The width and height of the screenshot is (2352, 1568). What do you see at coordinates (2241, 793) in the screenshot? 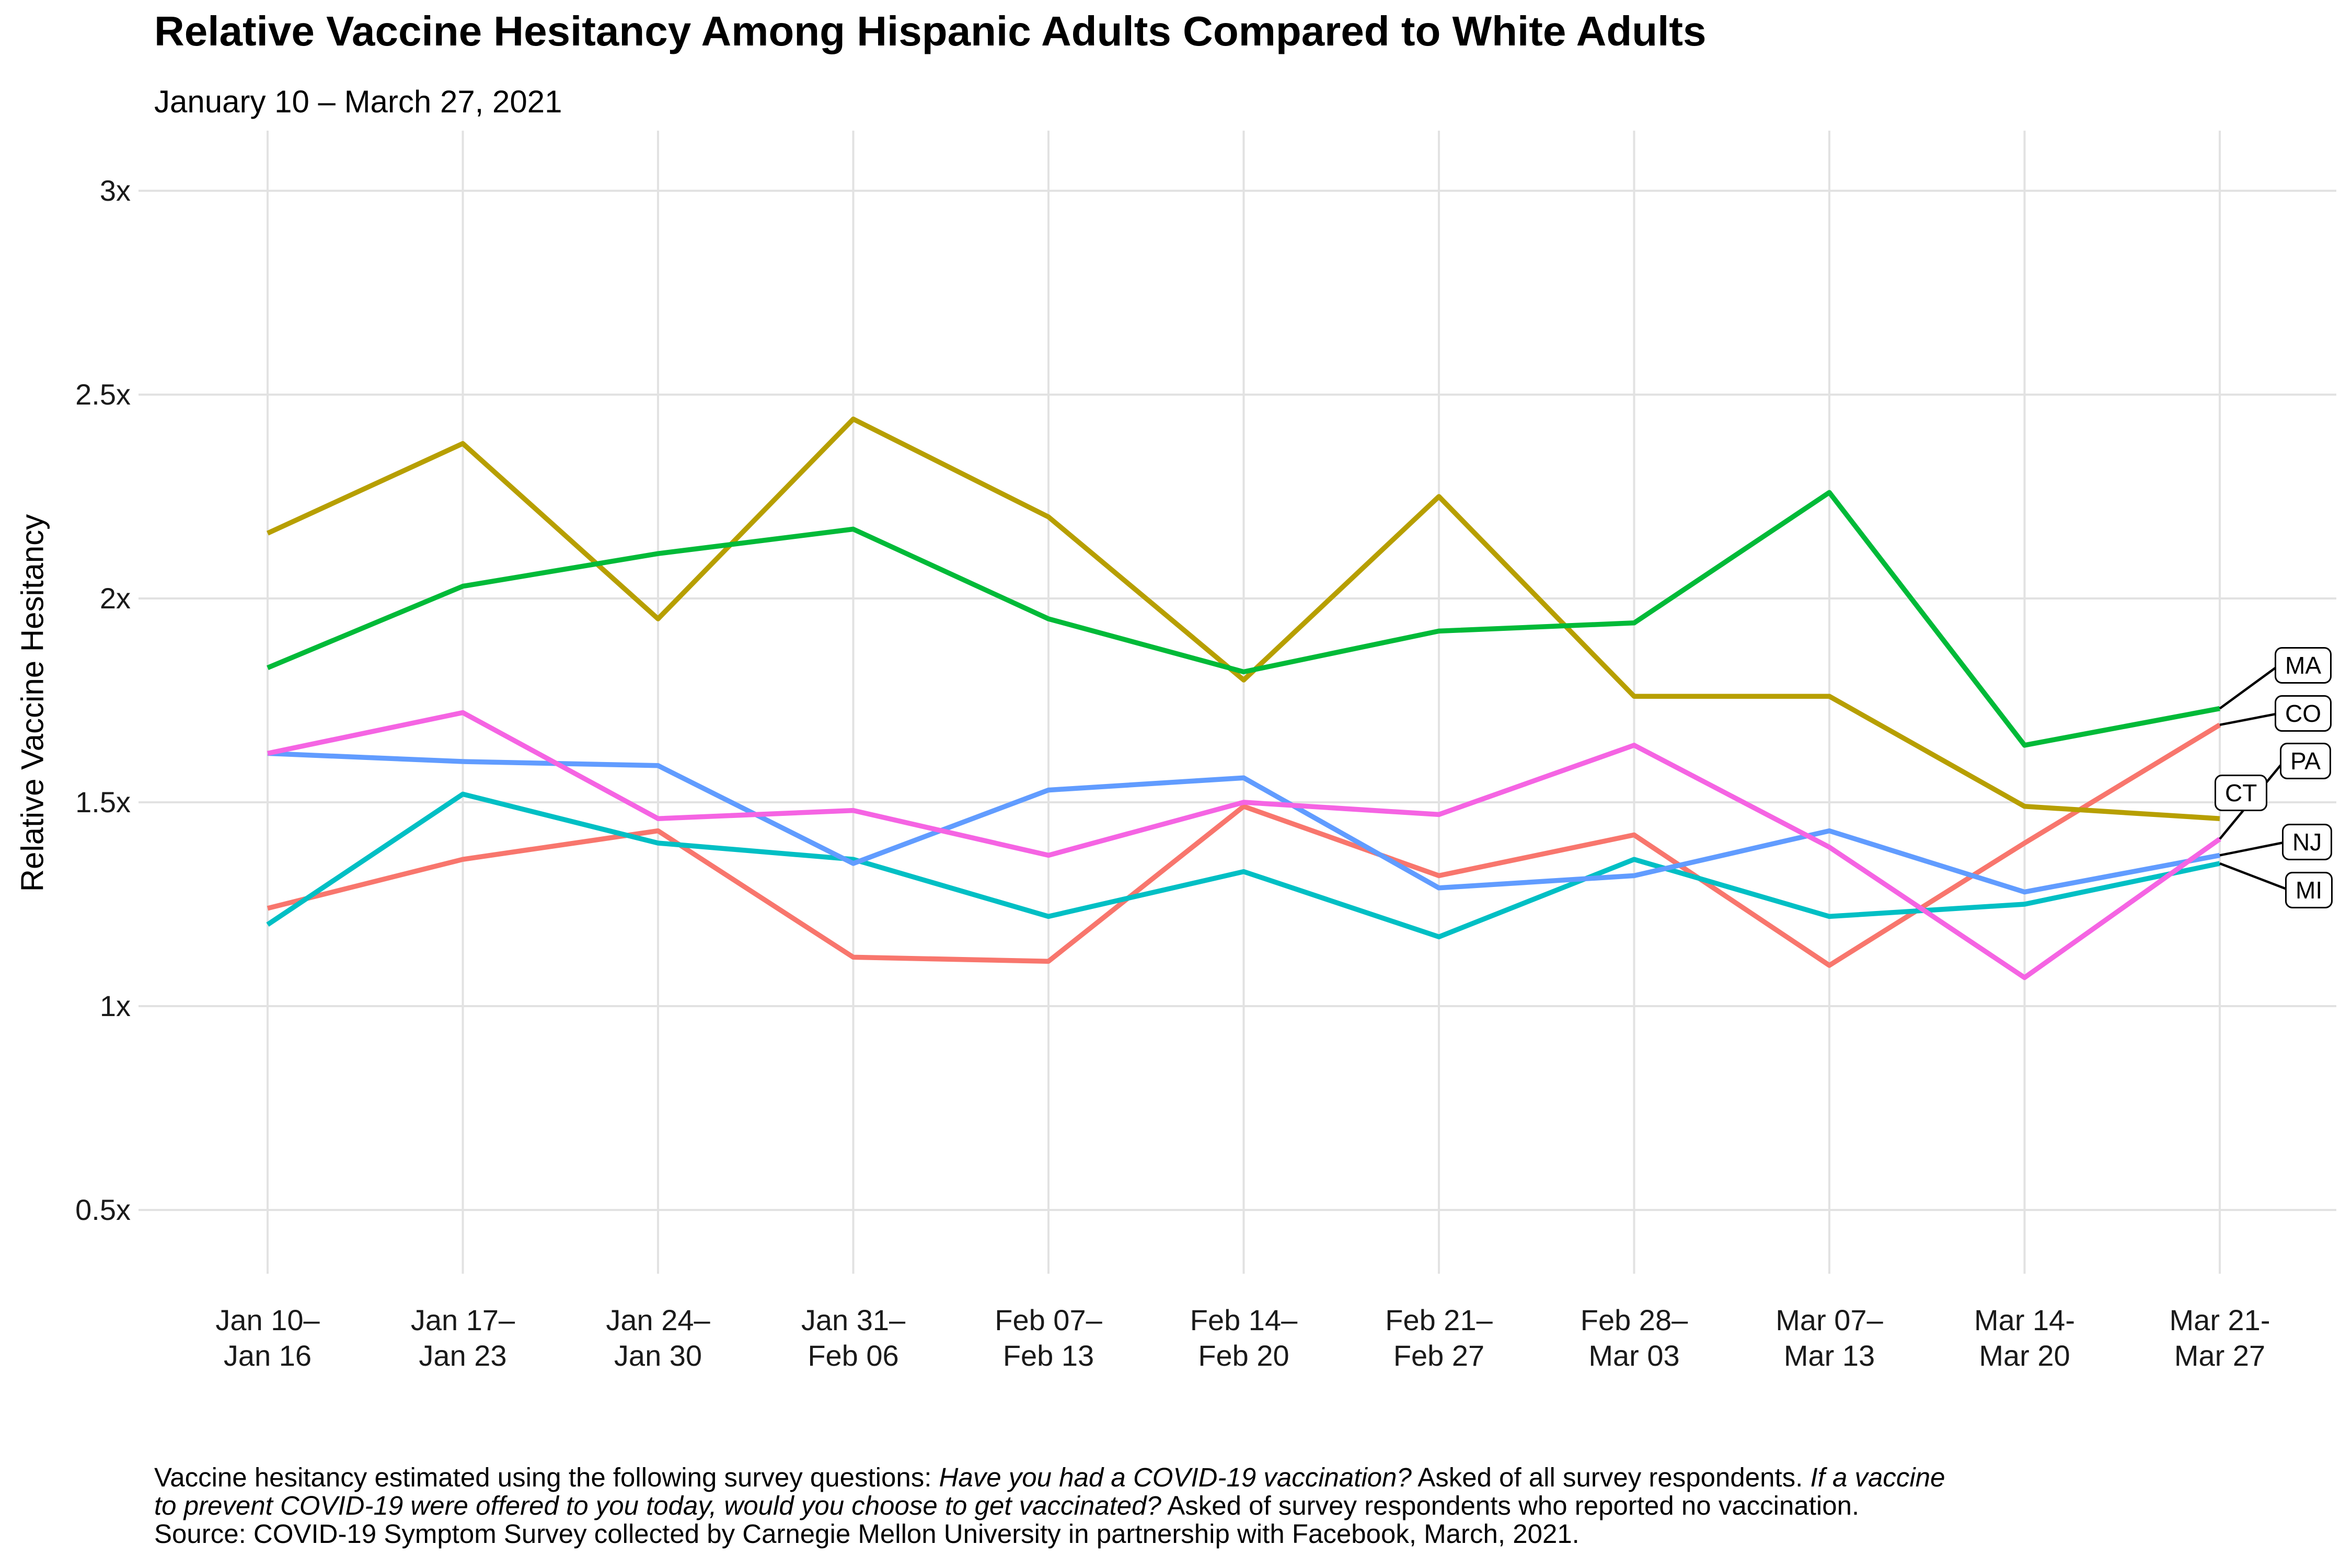
I see `series-label-CT: CT` at bounding box center [2241, 793].